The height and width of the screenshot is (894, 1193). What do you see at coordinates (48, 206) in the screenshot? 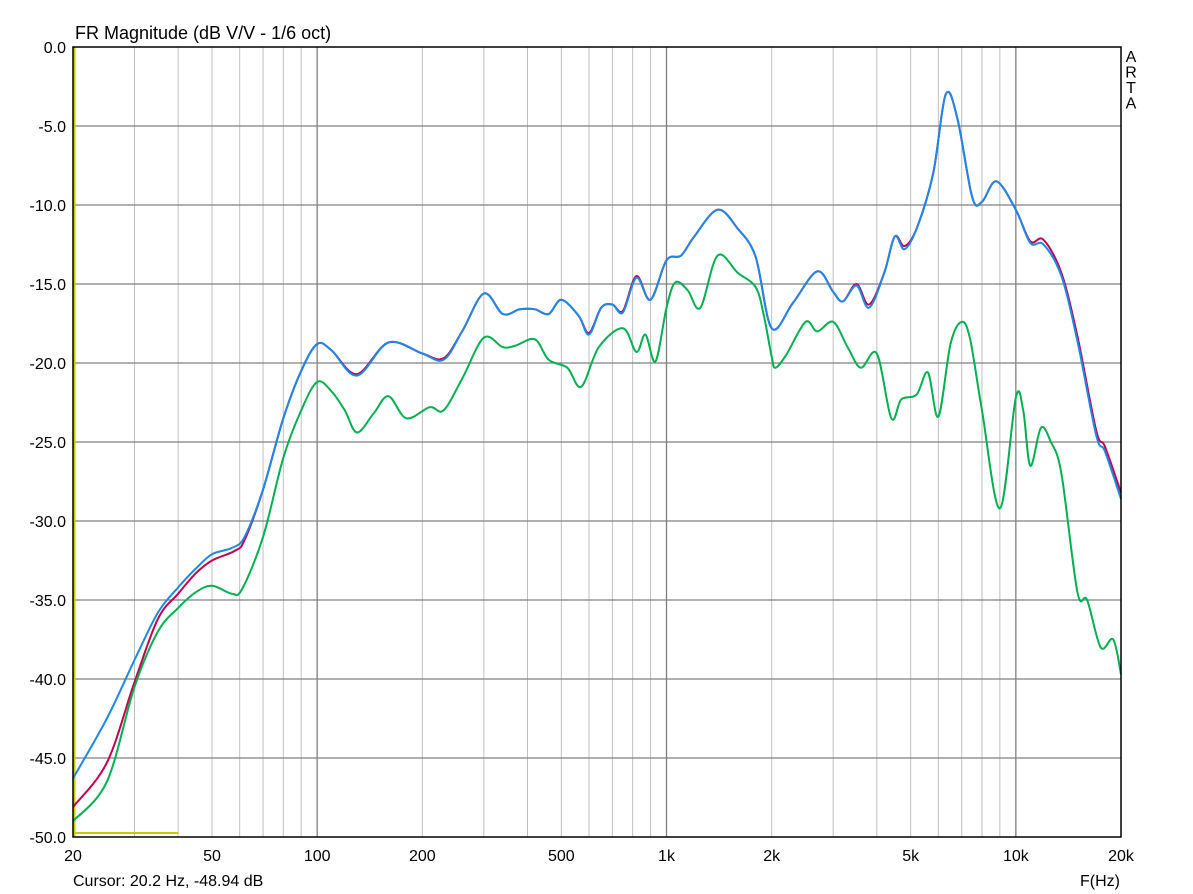
I see `y-tick-label: -10.0` at bounding box center [48, 206].